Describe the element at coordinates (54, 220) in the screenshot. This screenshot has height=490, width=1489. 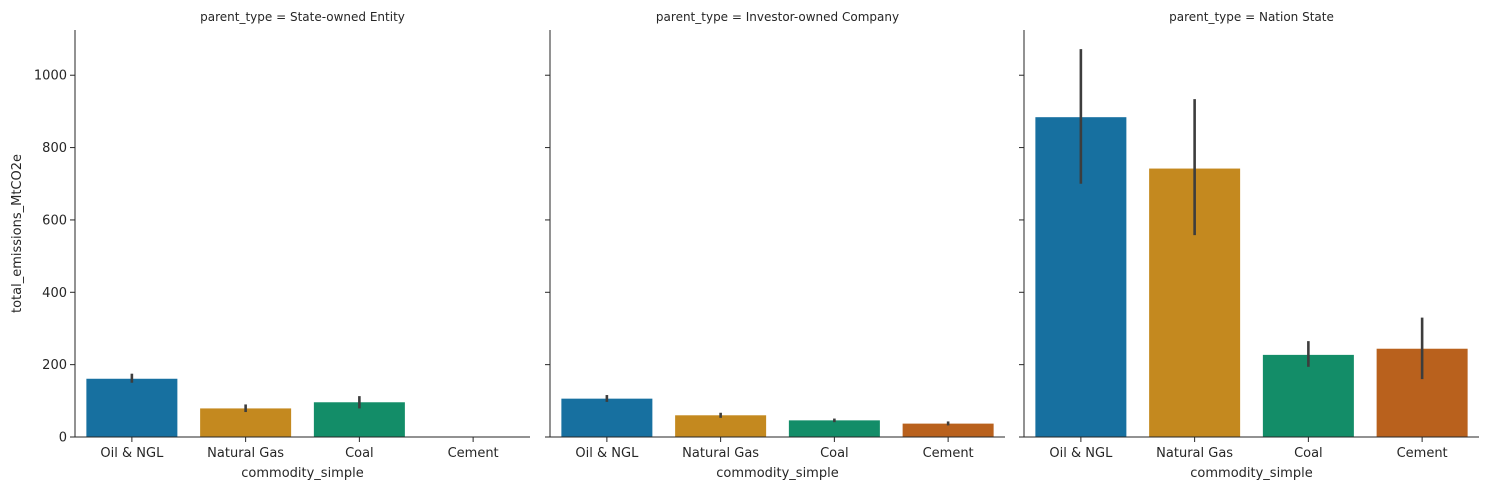
I see `y-tick-label: 600` at that location.